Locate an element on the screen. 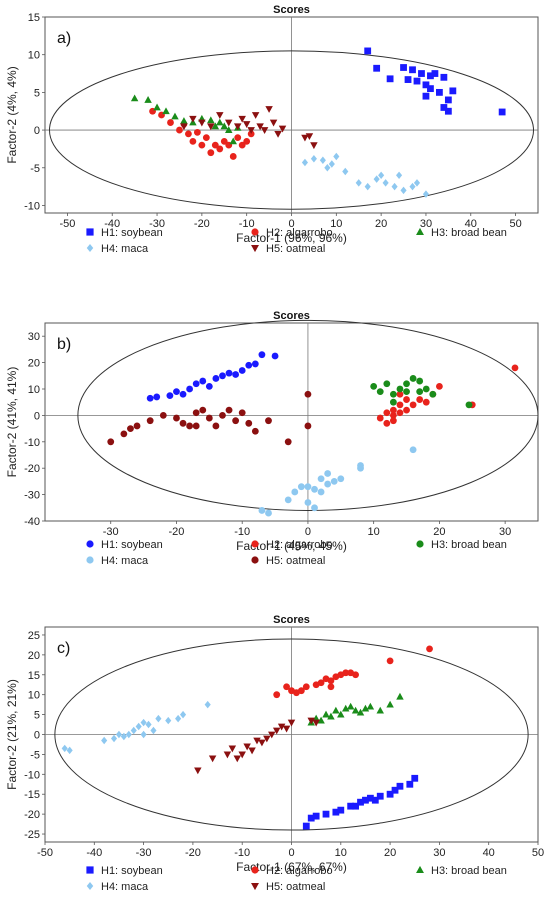  y-tick-label: 0 is located at coordinates (37, 416).